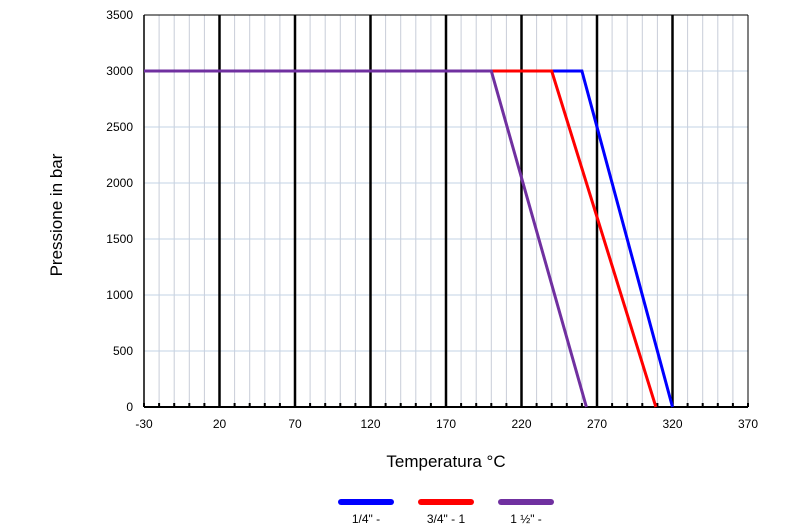 This screenshot has width=794, height=531. Describe the element at coordinates (119, 239) in the screenshot. I see `y-tick-label: 1500` at that location.